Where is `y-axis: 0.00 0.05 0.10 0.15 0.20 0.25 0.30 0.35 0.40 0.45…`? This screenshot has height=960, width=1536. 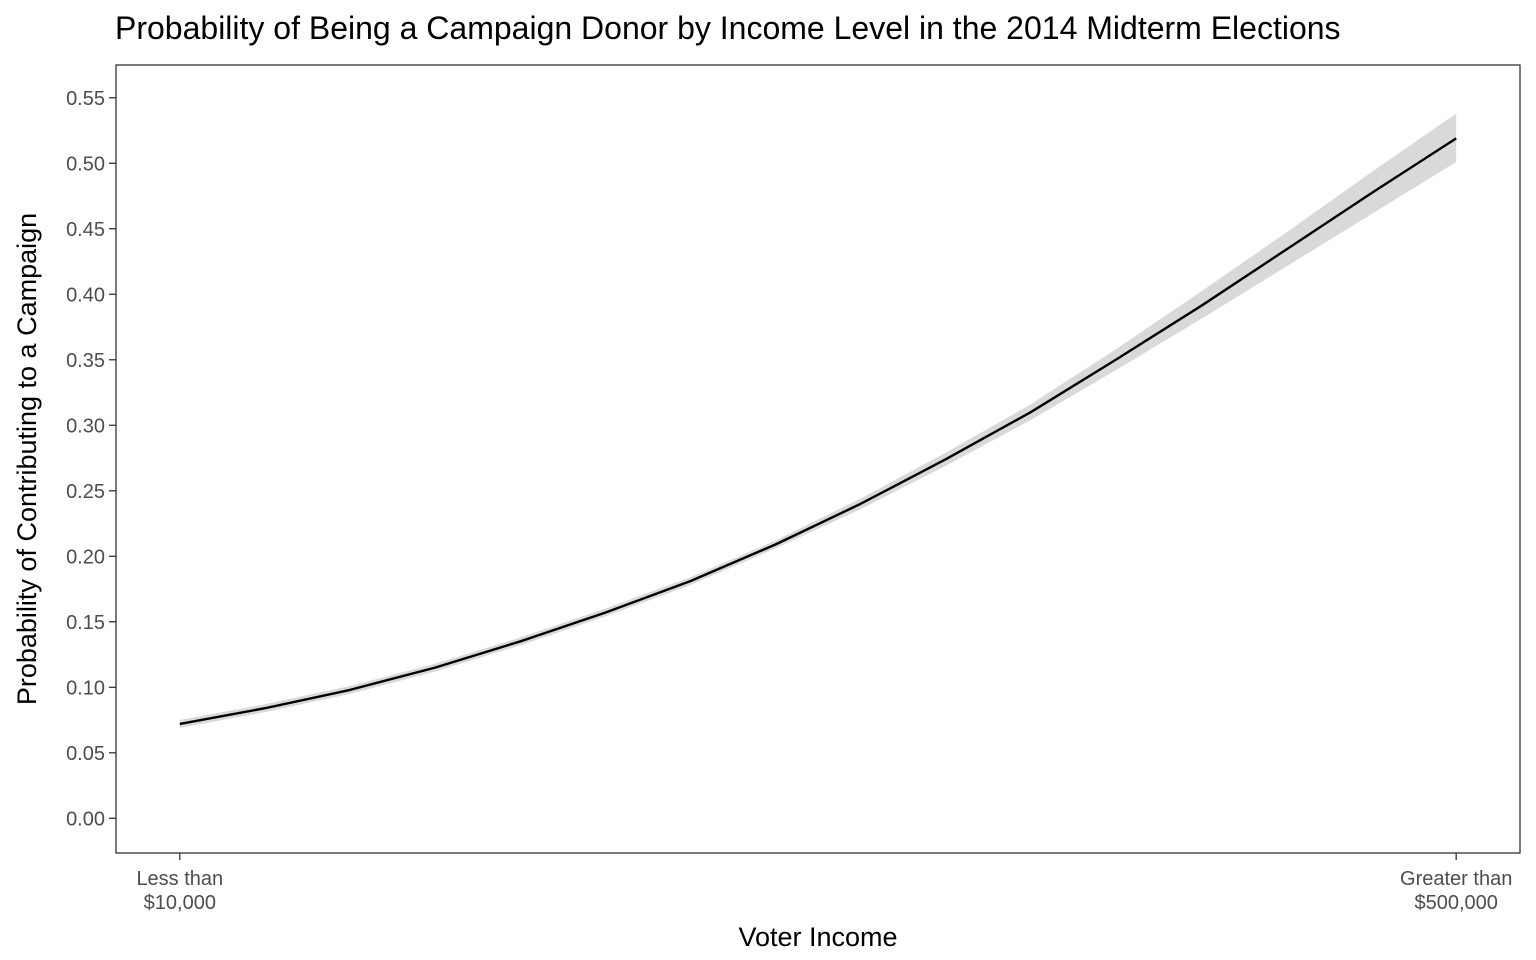 y-axis: 0.00 0.05 0.10 0.15 0.20 0.25 0.30 0.35 0.40 0.45… is located at coordinates (91, 459).